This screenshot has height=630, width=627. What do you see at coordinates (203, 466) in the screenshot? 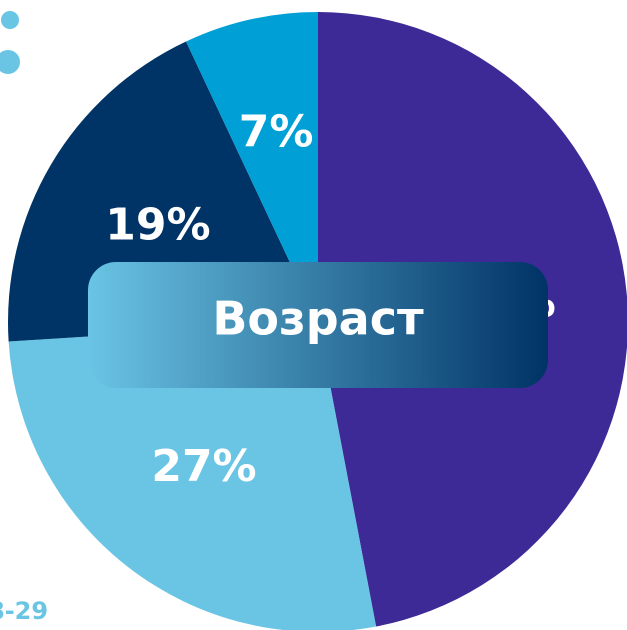
I see `value-label: 27%` at bounding box center [203, 466].